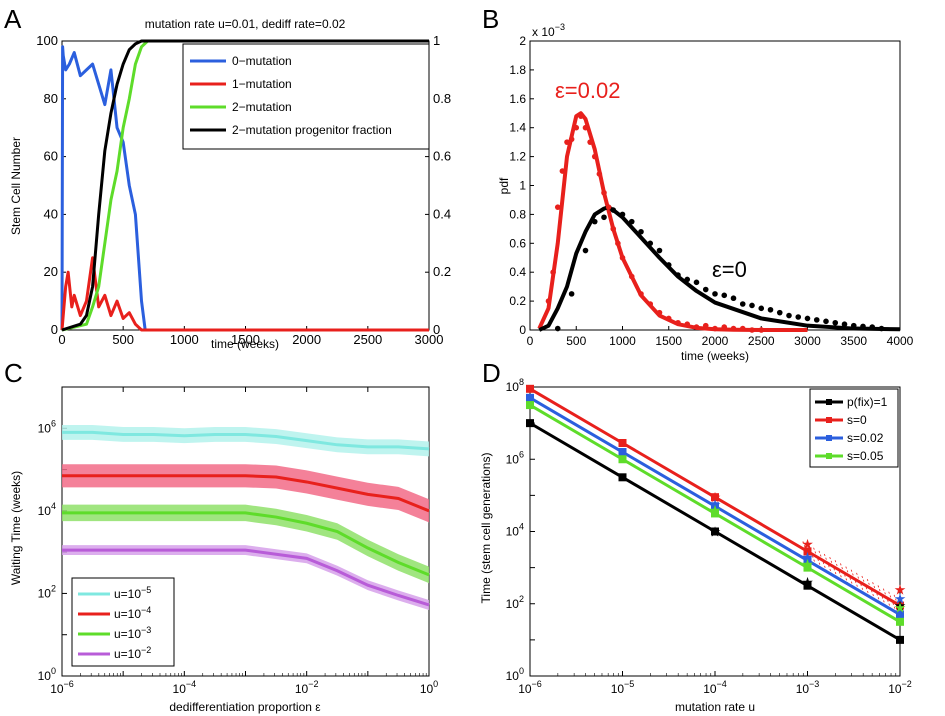  What do you see at coordinates (491, 373) in the screenshot?
I see `panel-d-label: D` at bounding box center [491, 373].